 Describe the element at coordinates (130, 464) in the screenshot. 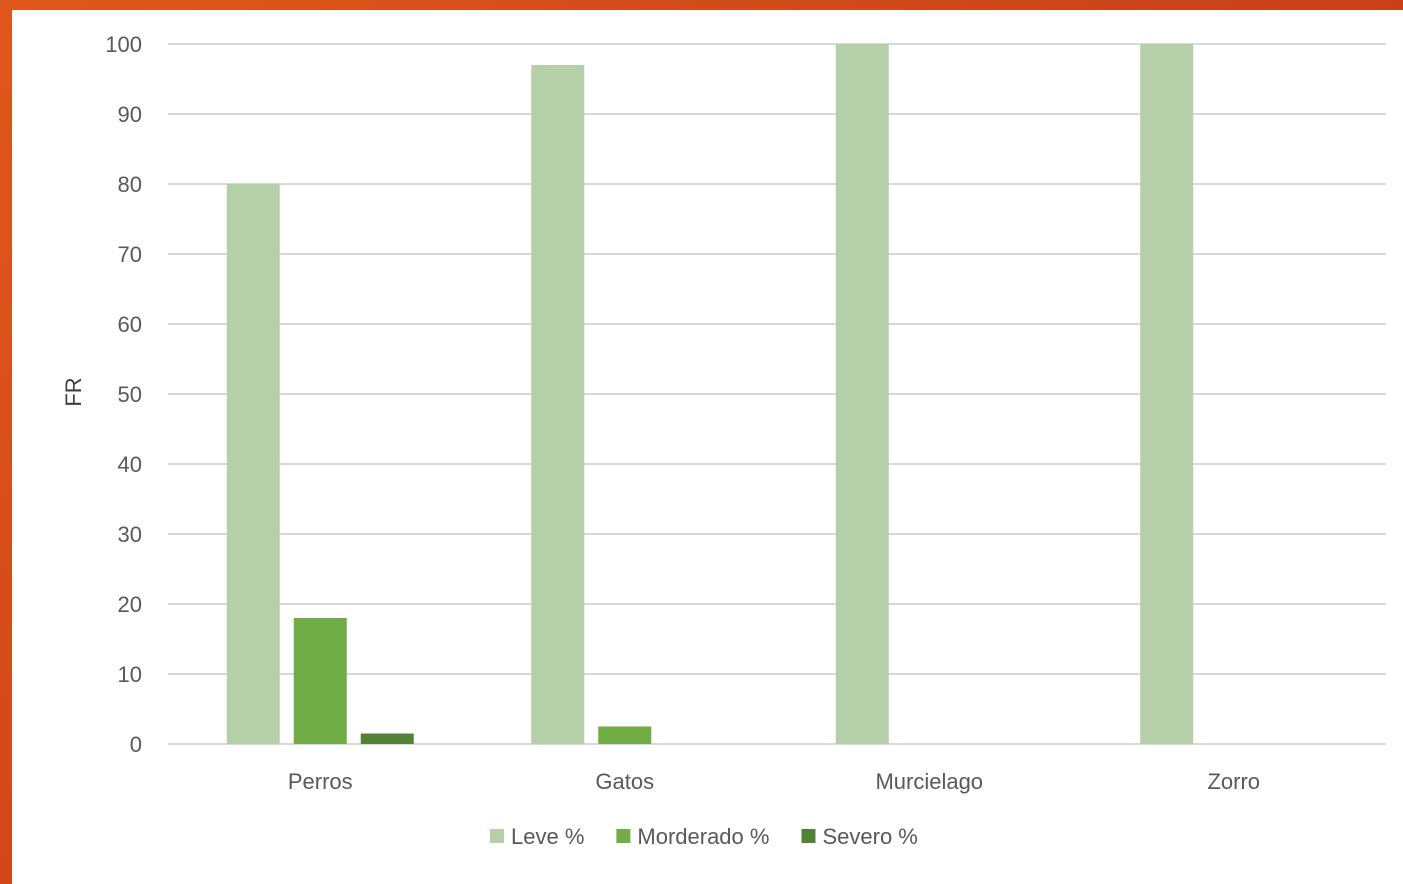

I see `y-tick-label: 40` at that location.